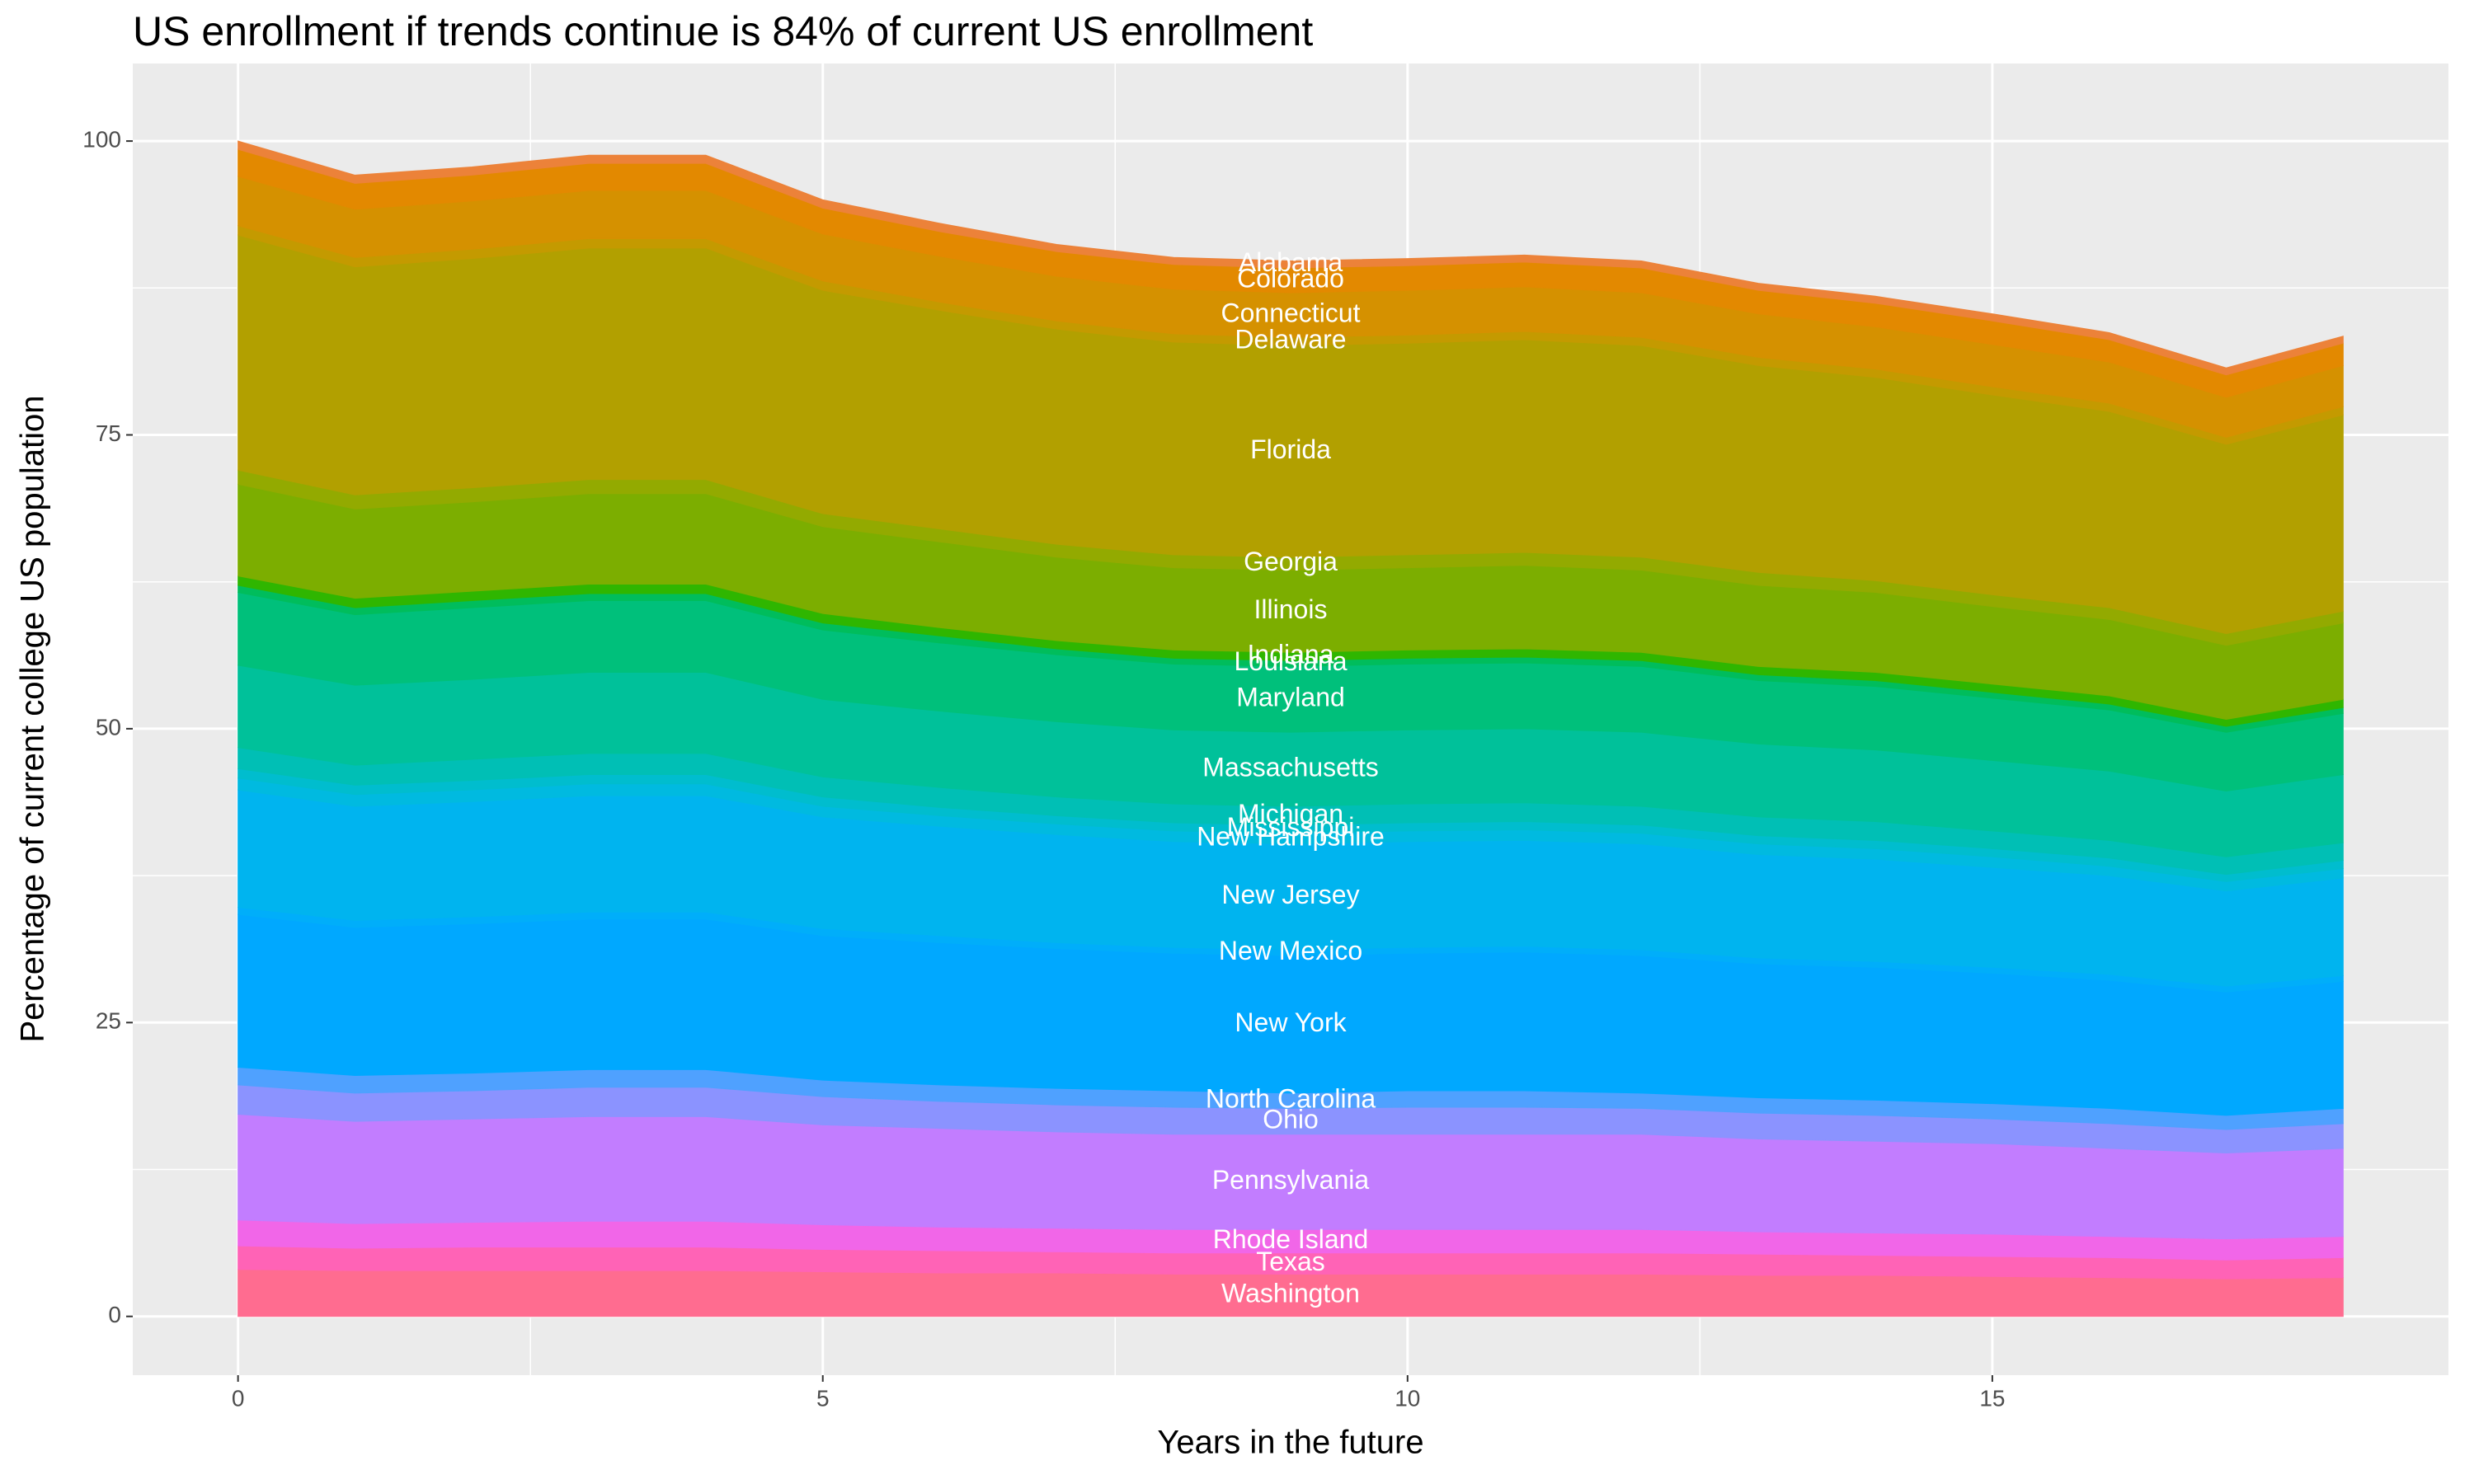 This screenshot has height=1484, width=2474. What do you see at coordinates (1291, 561) in the screenshot?
I see `area-label: Georgia` at bounding box center [1291, 561].